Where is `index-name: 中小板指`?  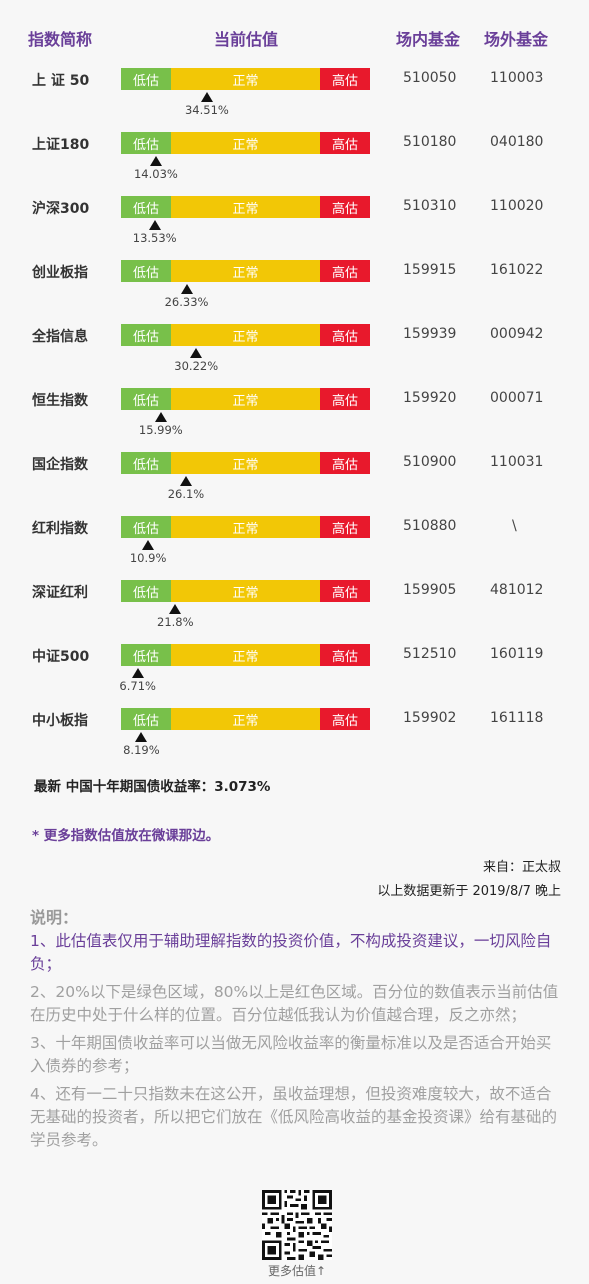 index-name: 中小板指 is located at coordinates (60, 721).